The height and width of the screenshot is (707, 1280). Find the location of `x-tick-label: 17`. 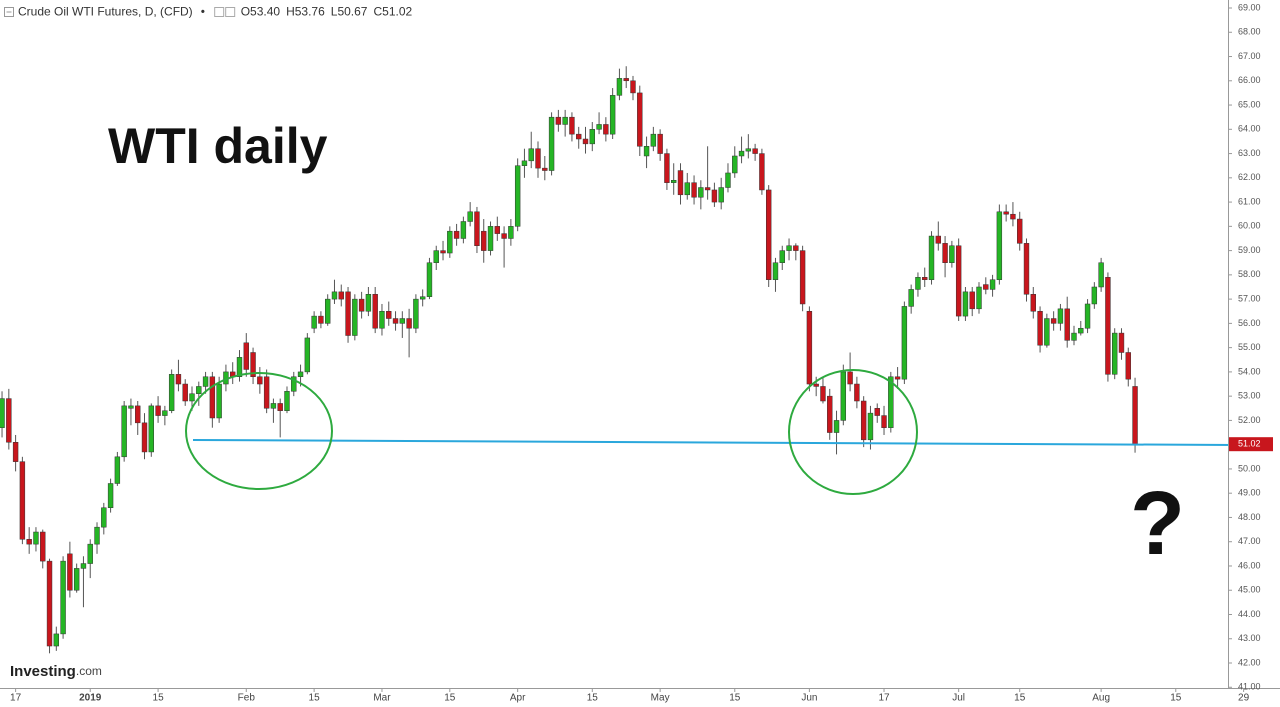

x-tick-label: 17 is located at coordinates (16, 698).